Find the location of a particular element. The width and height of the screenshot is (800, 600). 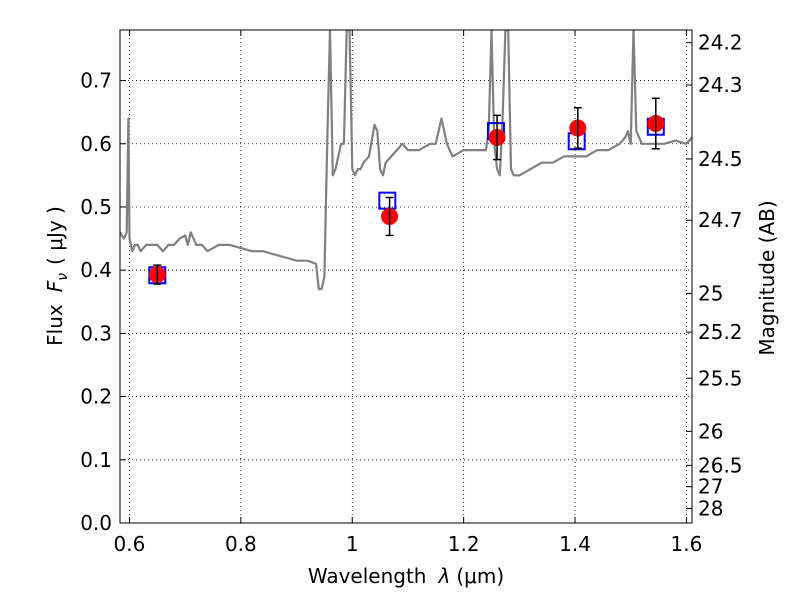

y-tick-label: 0.6 is located at coordinates (96, 144).